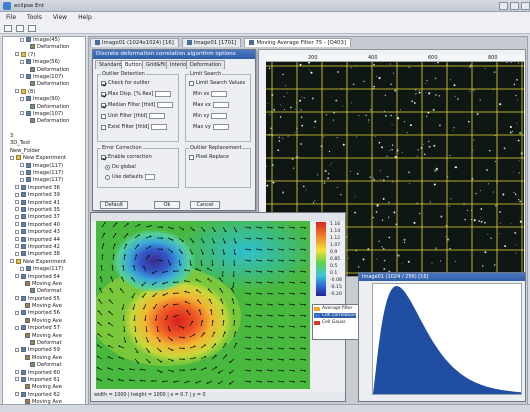  What do you see at coordinates (44, 99) in the screenshot?
I see `tree-item: Image(90)` at bounding box center [44, 99].